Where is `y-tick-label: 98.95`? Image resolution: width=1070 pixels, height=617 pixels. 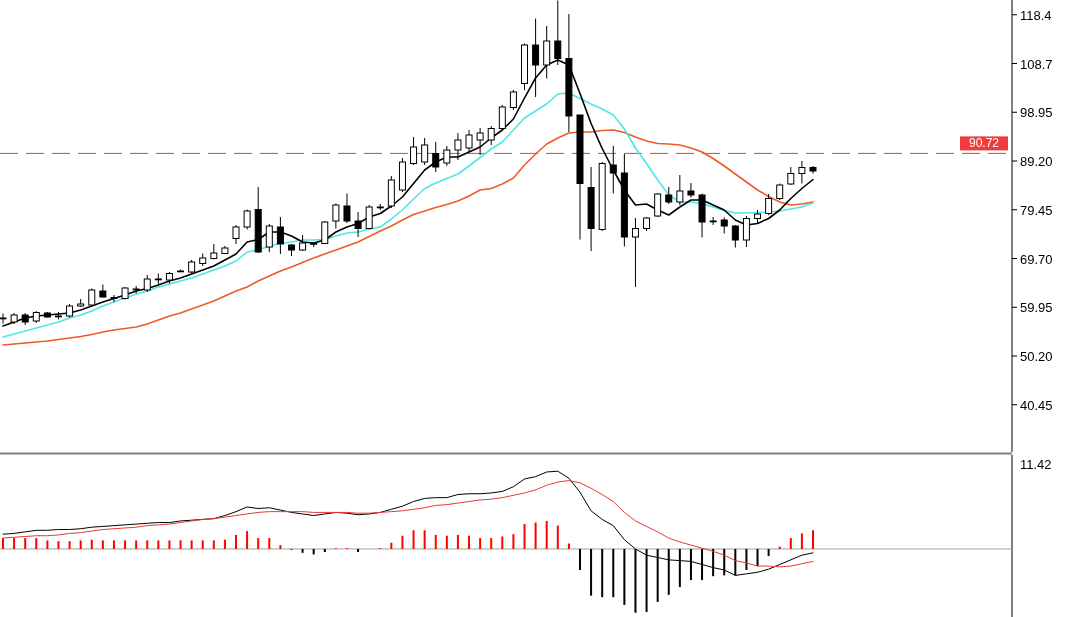 y-tick-label: 98.95 is located at coordinates (1036, 112).